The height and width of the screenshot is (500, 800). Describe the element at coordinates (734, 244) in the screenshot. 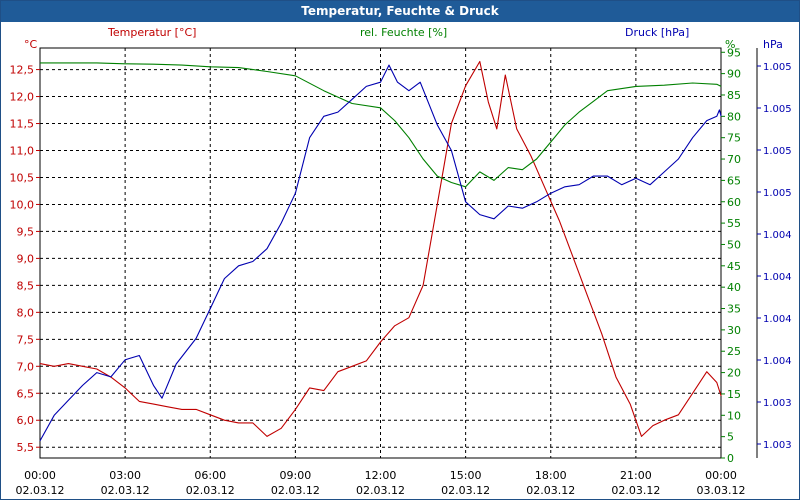

I see `humidity-tick-label: 50` at that location.